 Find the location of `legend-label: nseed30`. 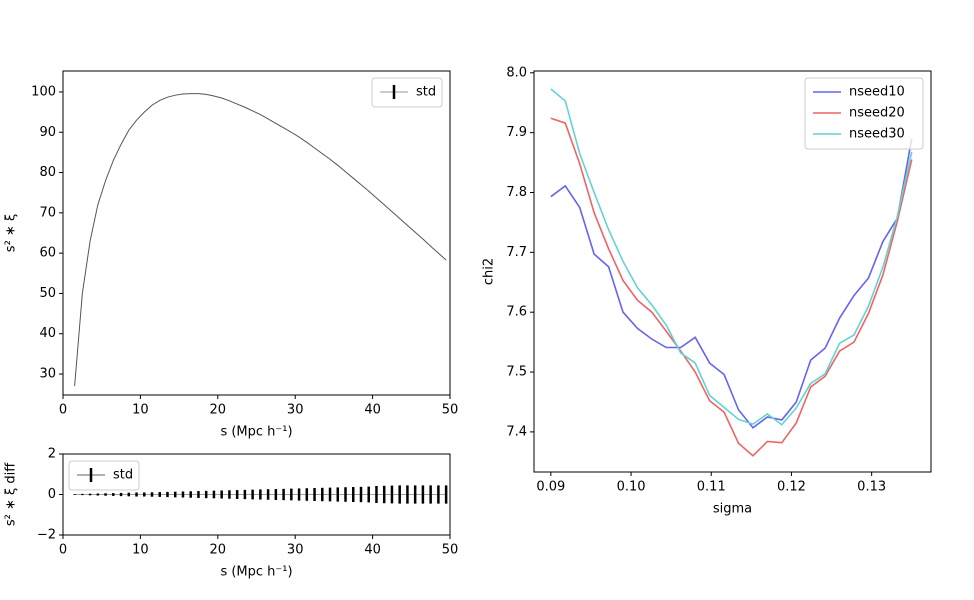

legend-label: nseed30 is located at coordinates (877, 134).